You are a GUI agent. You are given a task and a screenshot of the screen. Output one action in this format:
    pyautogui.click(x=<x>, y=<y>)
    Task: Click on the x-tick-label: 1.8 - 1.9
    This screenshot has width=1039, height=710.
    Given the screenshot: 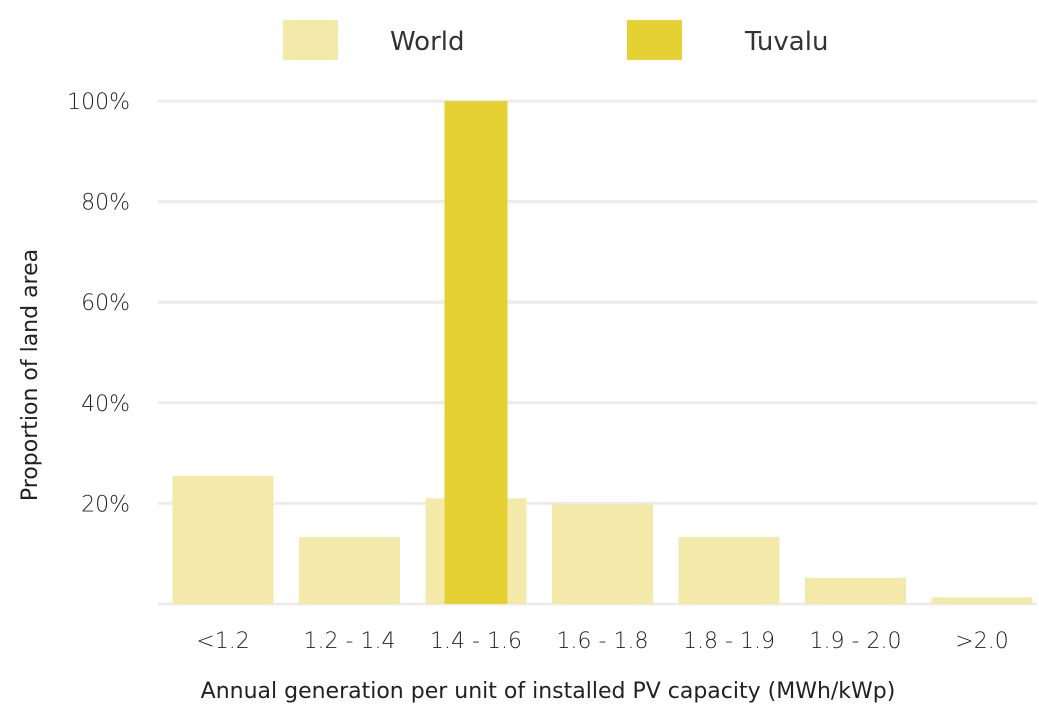 What is the action you would take?
    pyautogui.click(x=729, y=641)
    